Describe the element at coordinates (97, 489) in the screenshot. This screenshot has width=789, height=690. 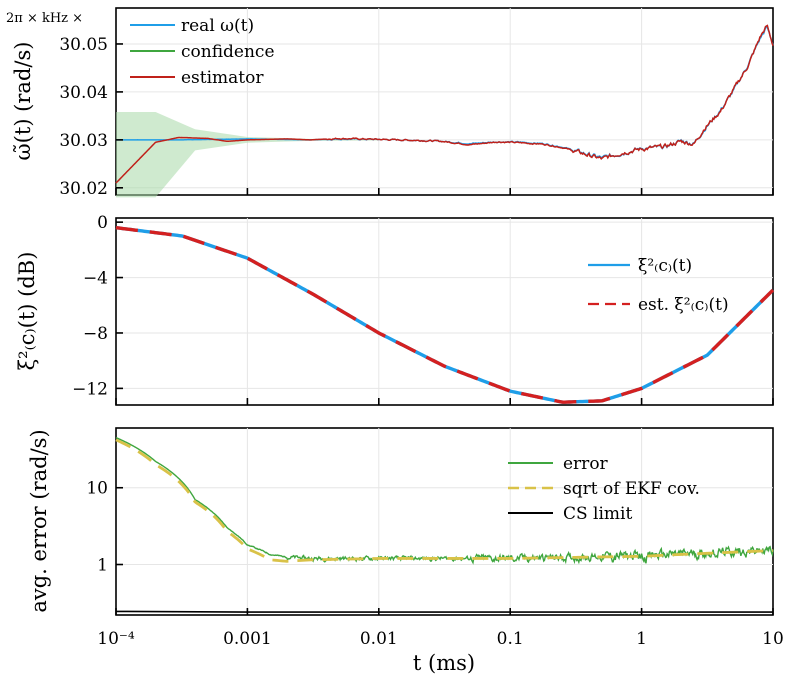
I see `y-tick-label: 10` at that location.